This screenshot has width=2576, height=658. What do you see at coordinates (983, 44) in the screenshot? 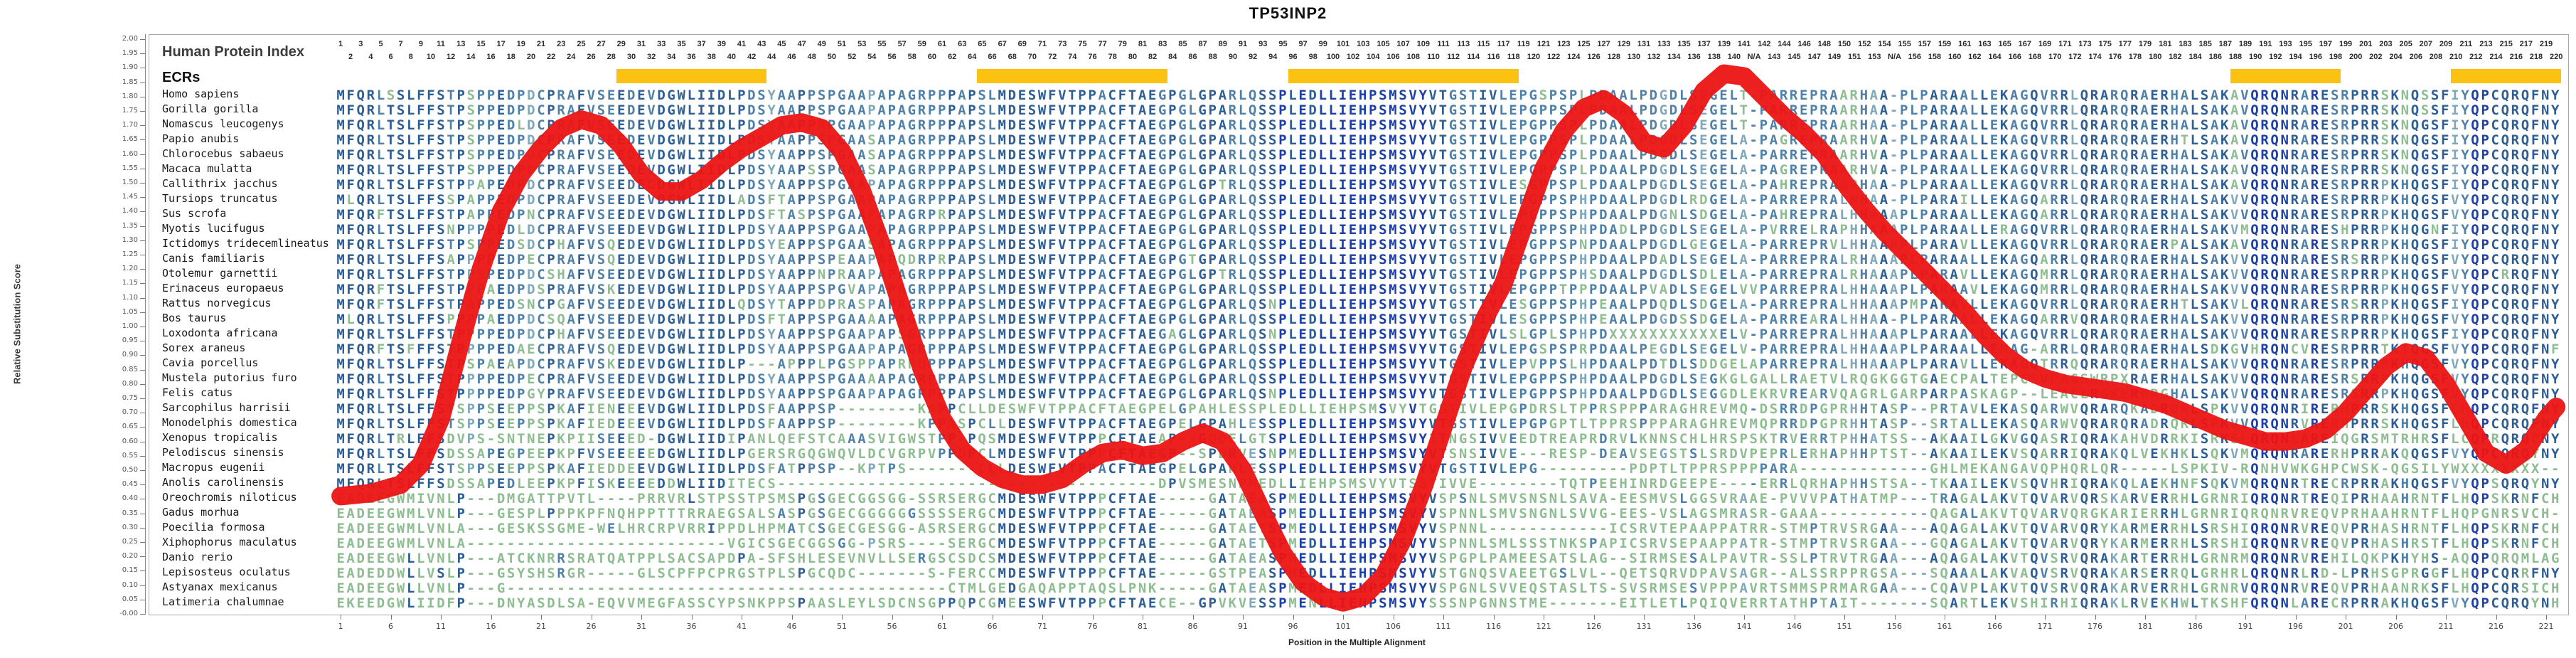
I see `protein-index-value: 65` at bounding box center [983, 44].